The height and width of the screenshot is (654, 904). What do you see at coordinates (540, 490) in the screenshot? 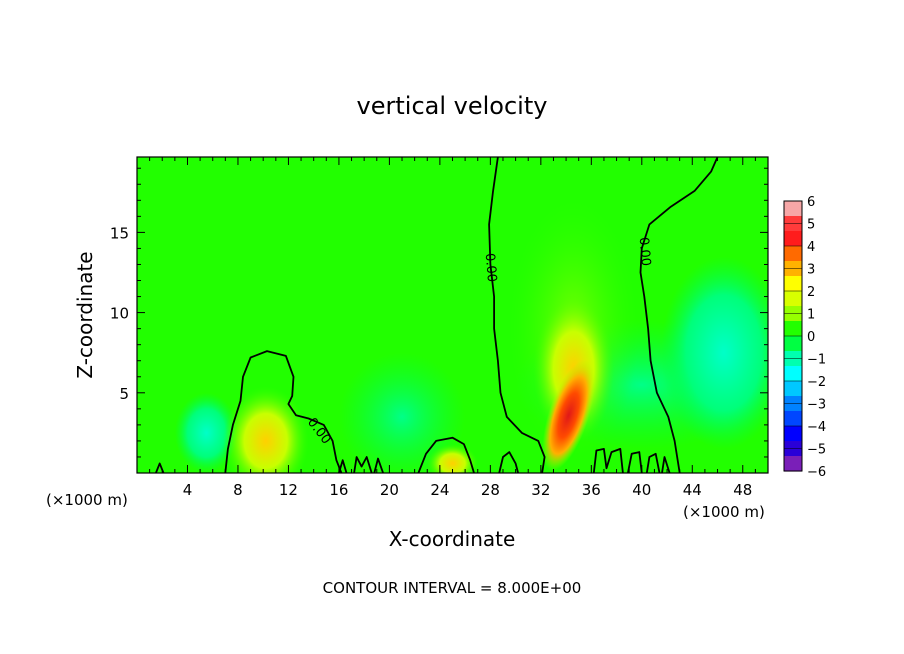
I see `x-tick-label: 32` at bounding box center [540, 490].